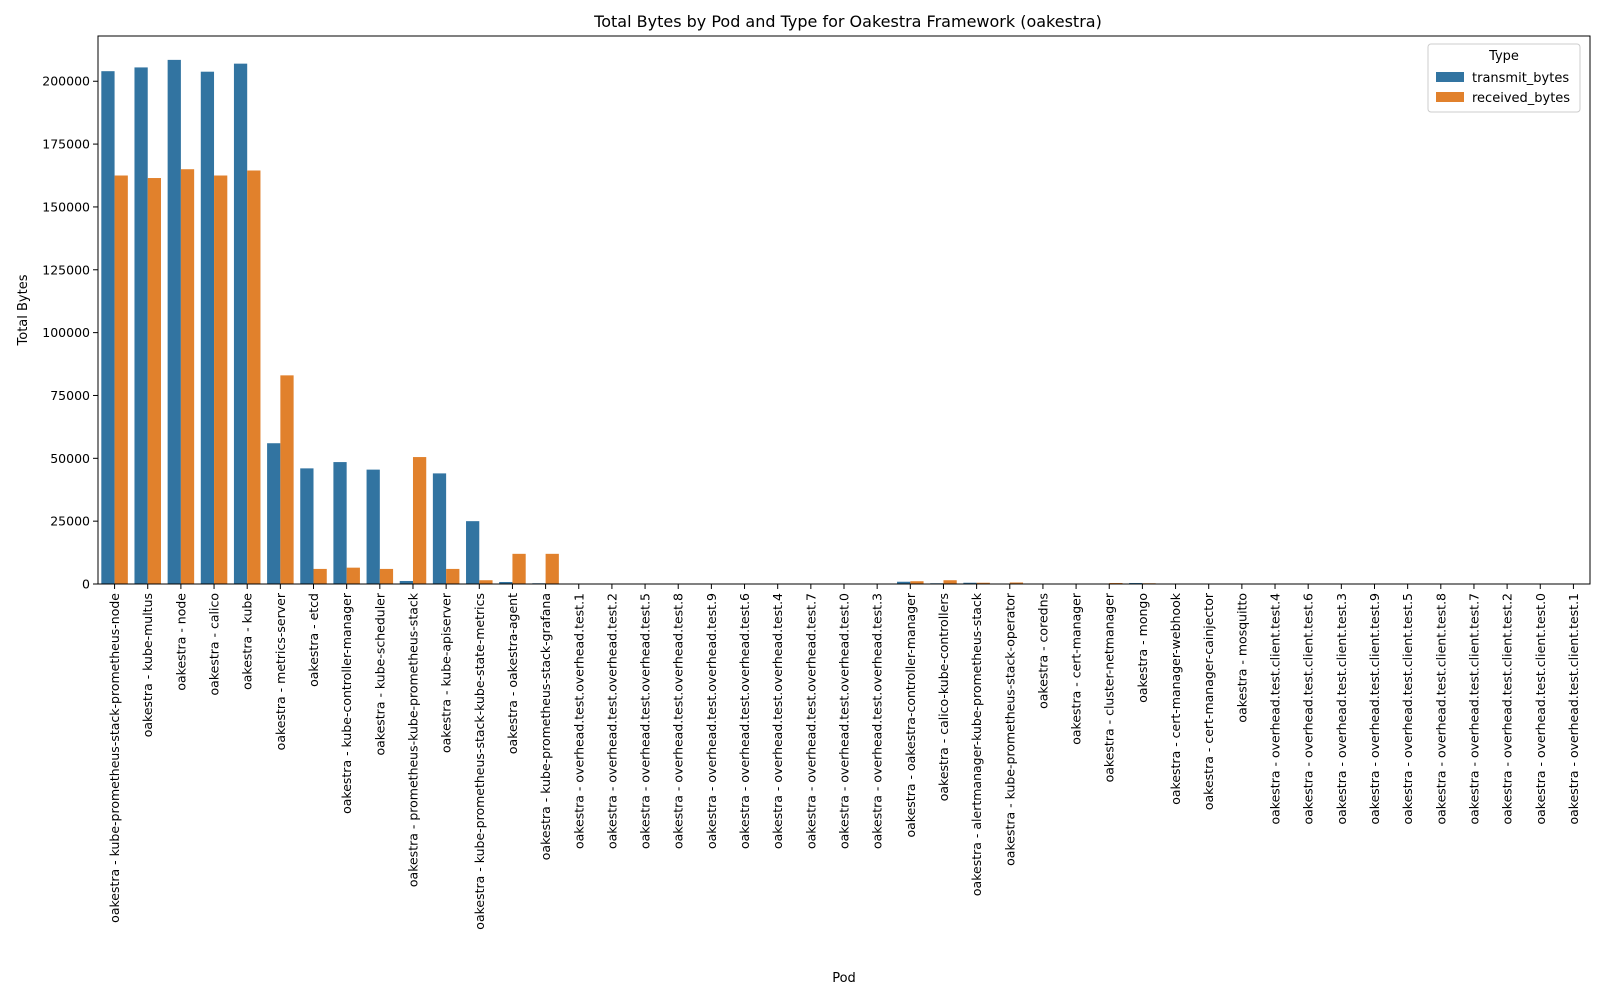 This screenshot has width=1600, height=1000. Describe the element at coordinates (877, 721) in the screenshot. I see `x-tick-label: oakestra - overhead.test.overhead.test.3` at that location.